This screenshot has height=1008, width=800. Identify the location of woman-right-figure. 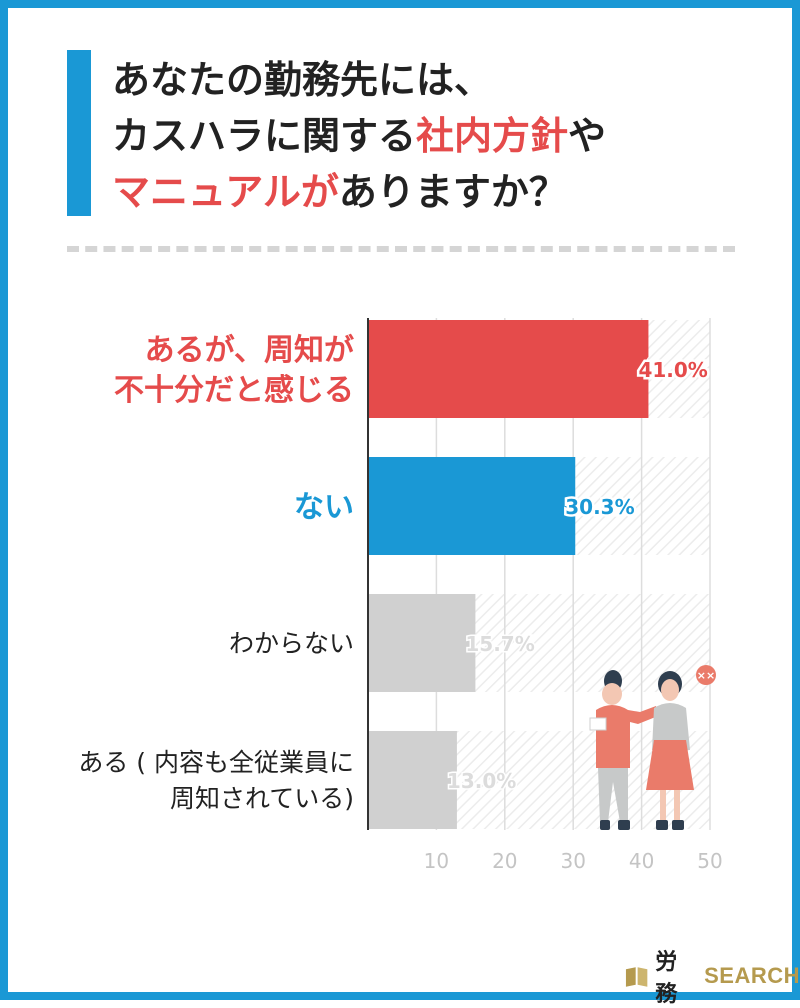
(670, 750).